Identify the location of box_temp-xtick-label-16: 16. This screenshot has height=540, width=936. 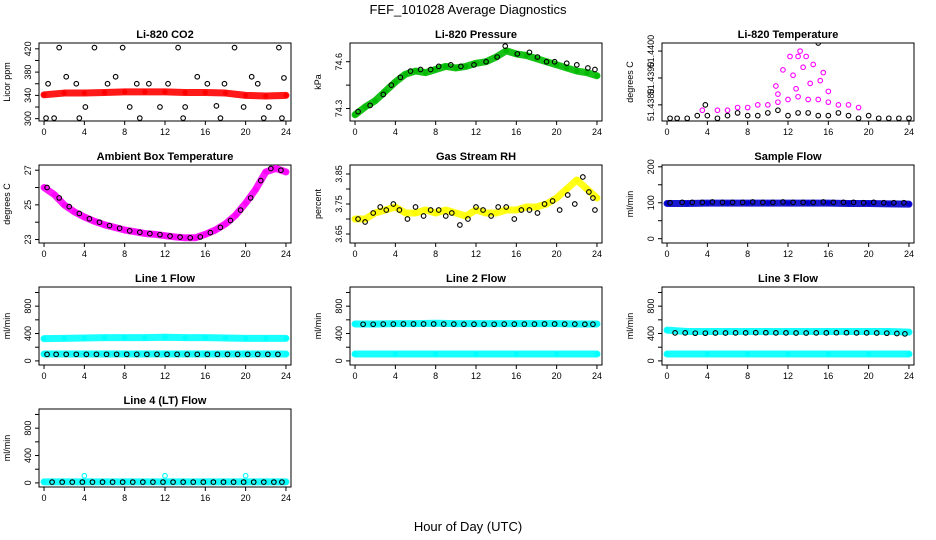
(205, 254).